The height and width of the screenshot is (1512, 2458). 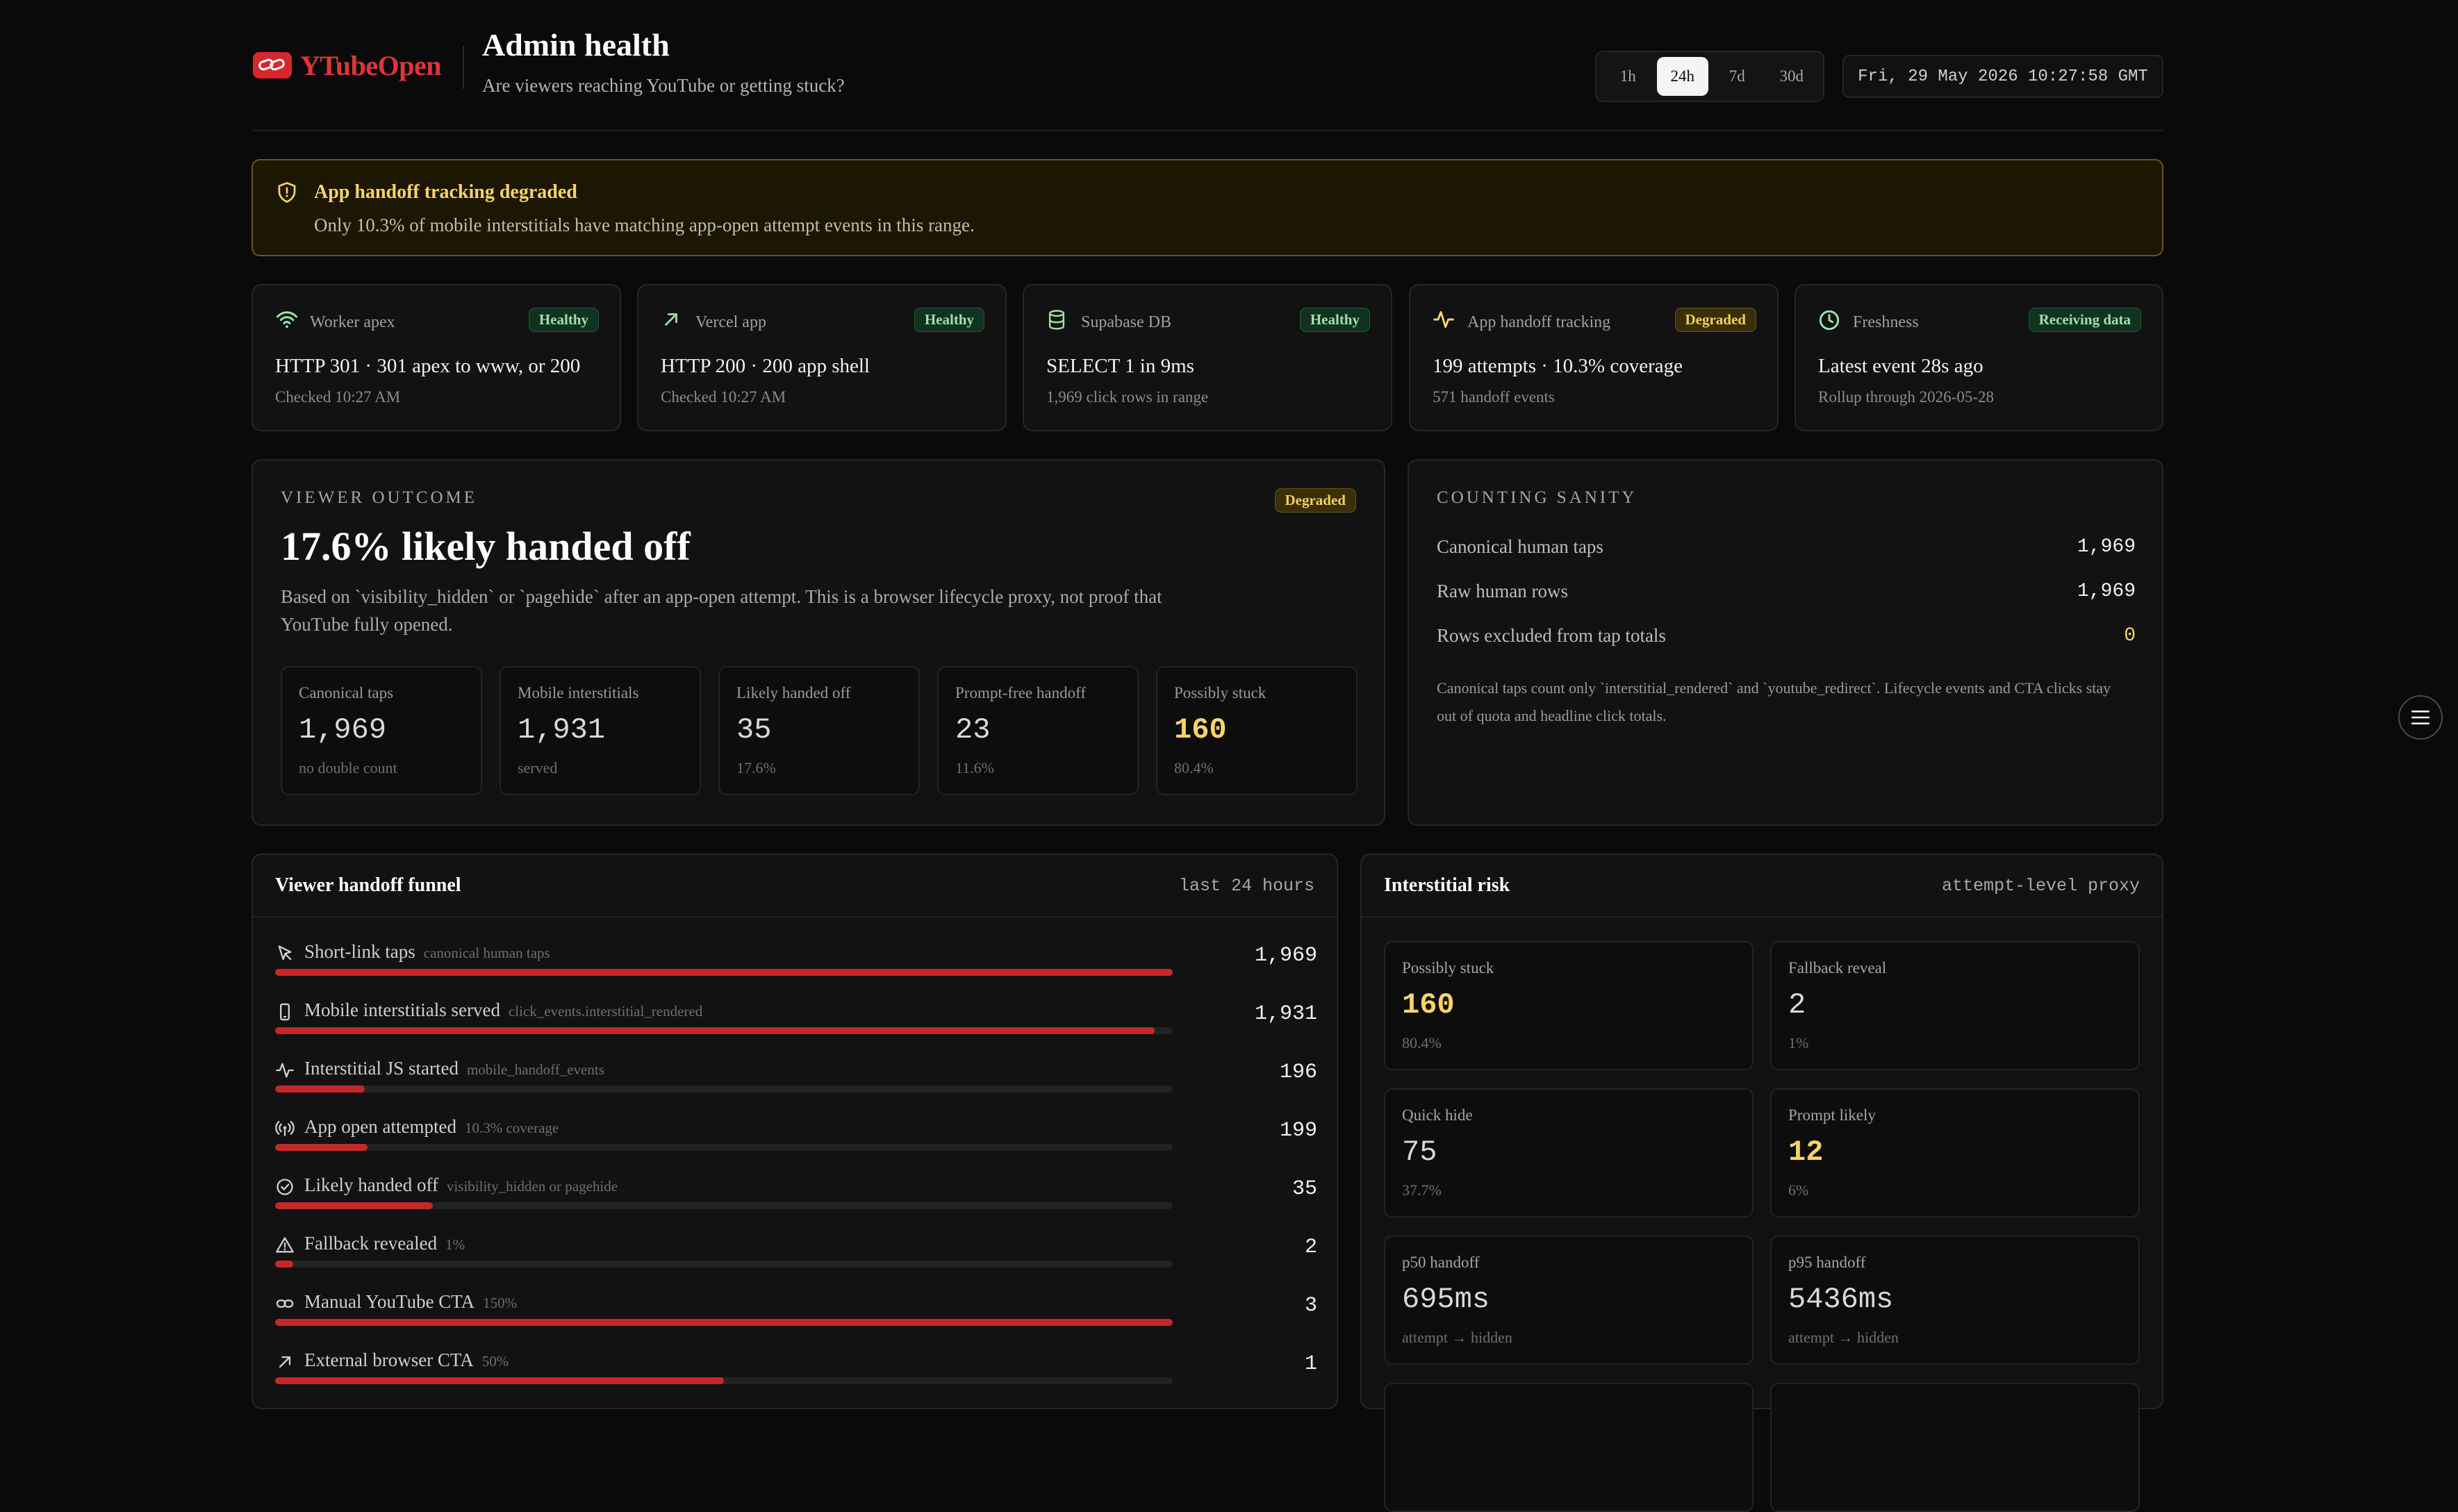 What do you see at coordinates (1020, 693) in the screenshot?
I see `metric-label: Prompt-free handoff` at bounding box center [1020, 693].